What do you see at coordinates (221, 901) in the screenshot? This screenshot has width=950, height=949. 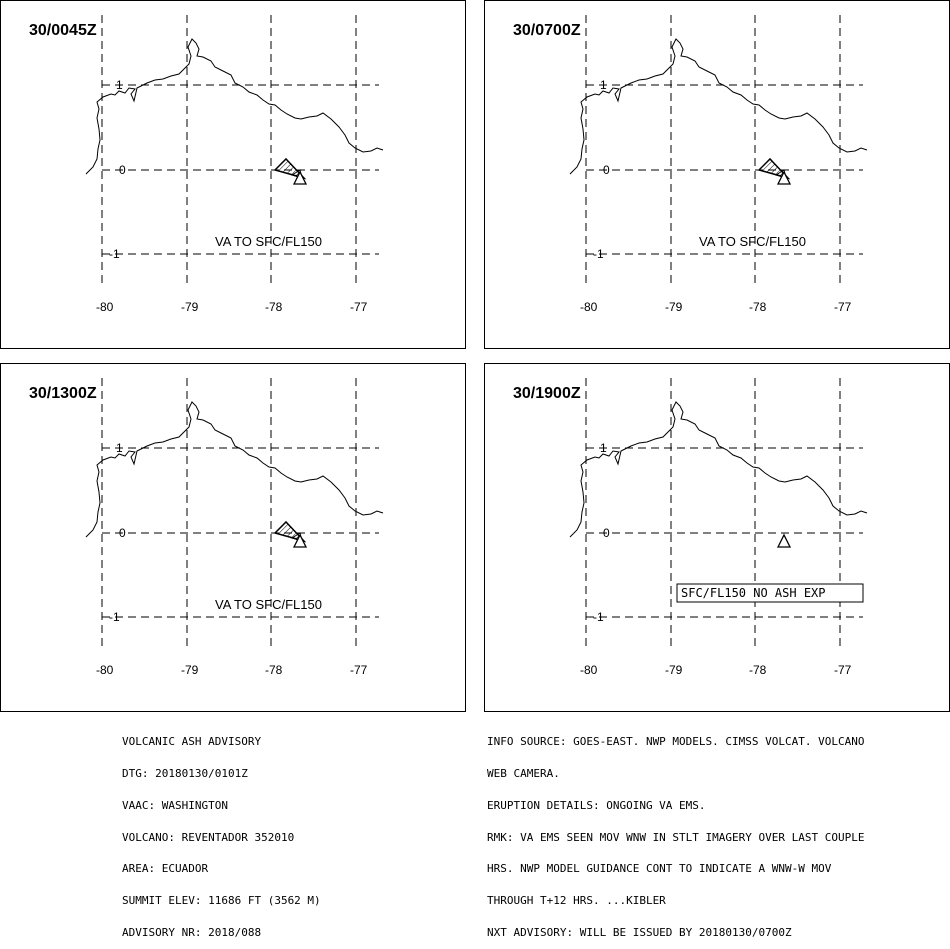 I see `advisory-line: SUMMIT ELEV: 11686 FT (3562 M)` at bounding box center [221, 901].